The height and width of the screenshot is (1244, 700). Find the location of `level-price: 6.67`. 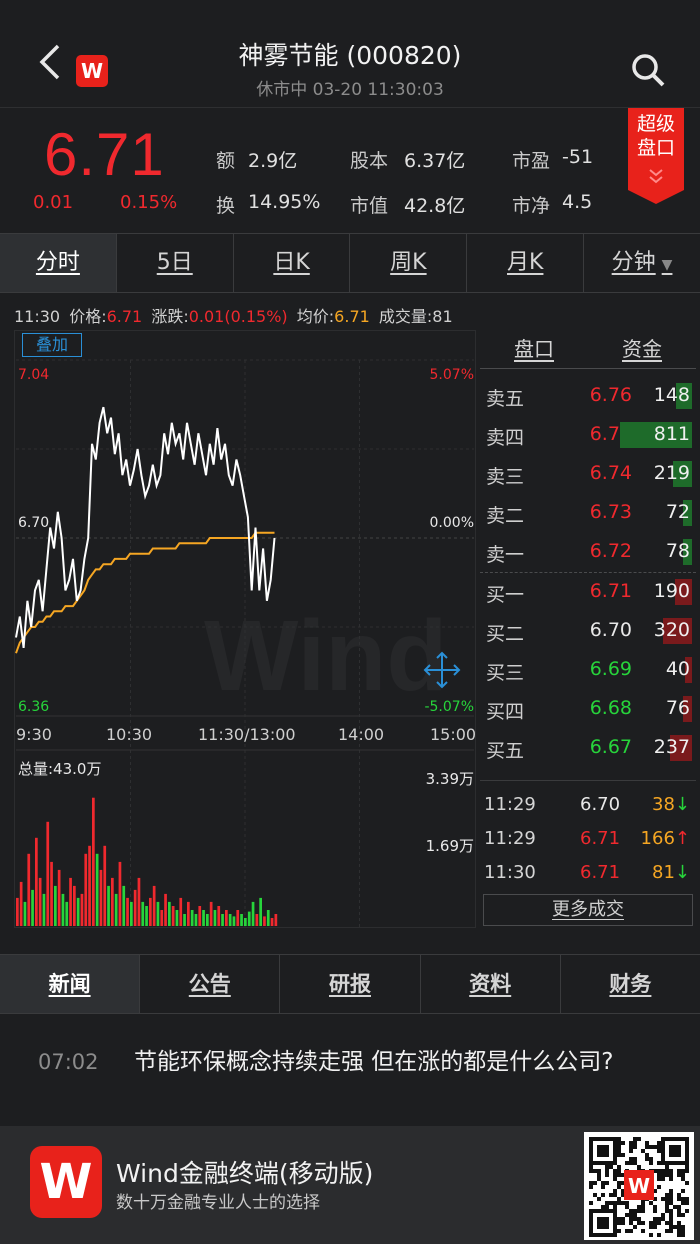

level-price: 6.67 is located at coordinates (610, 747).